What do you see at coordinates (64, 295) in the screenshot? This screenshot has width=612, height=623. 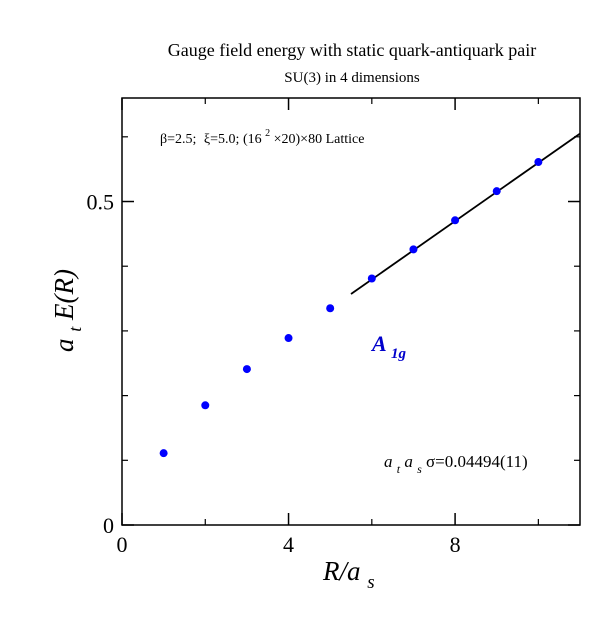 I see `y-axis-label-main: E(R)` at bounding box center [64, 295].